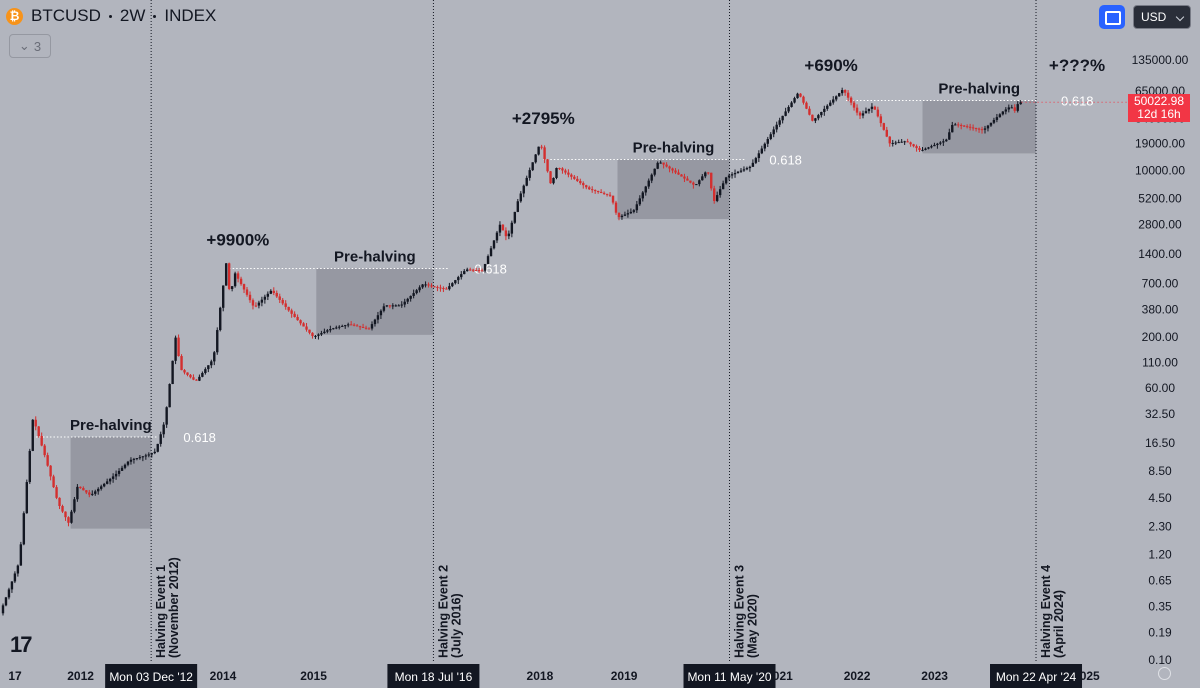  I want to click on pre-halving-label: Pre-halving, so click(111, 425).